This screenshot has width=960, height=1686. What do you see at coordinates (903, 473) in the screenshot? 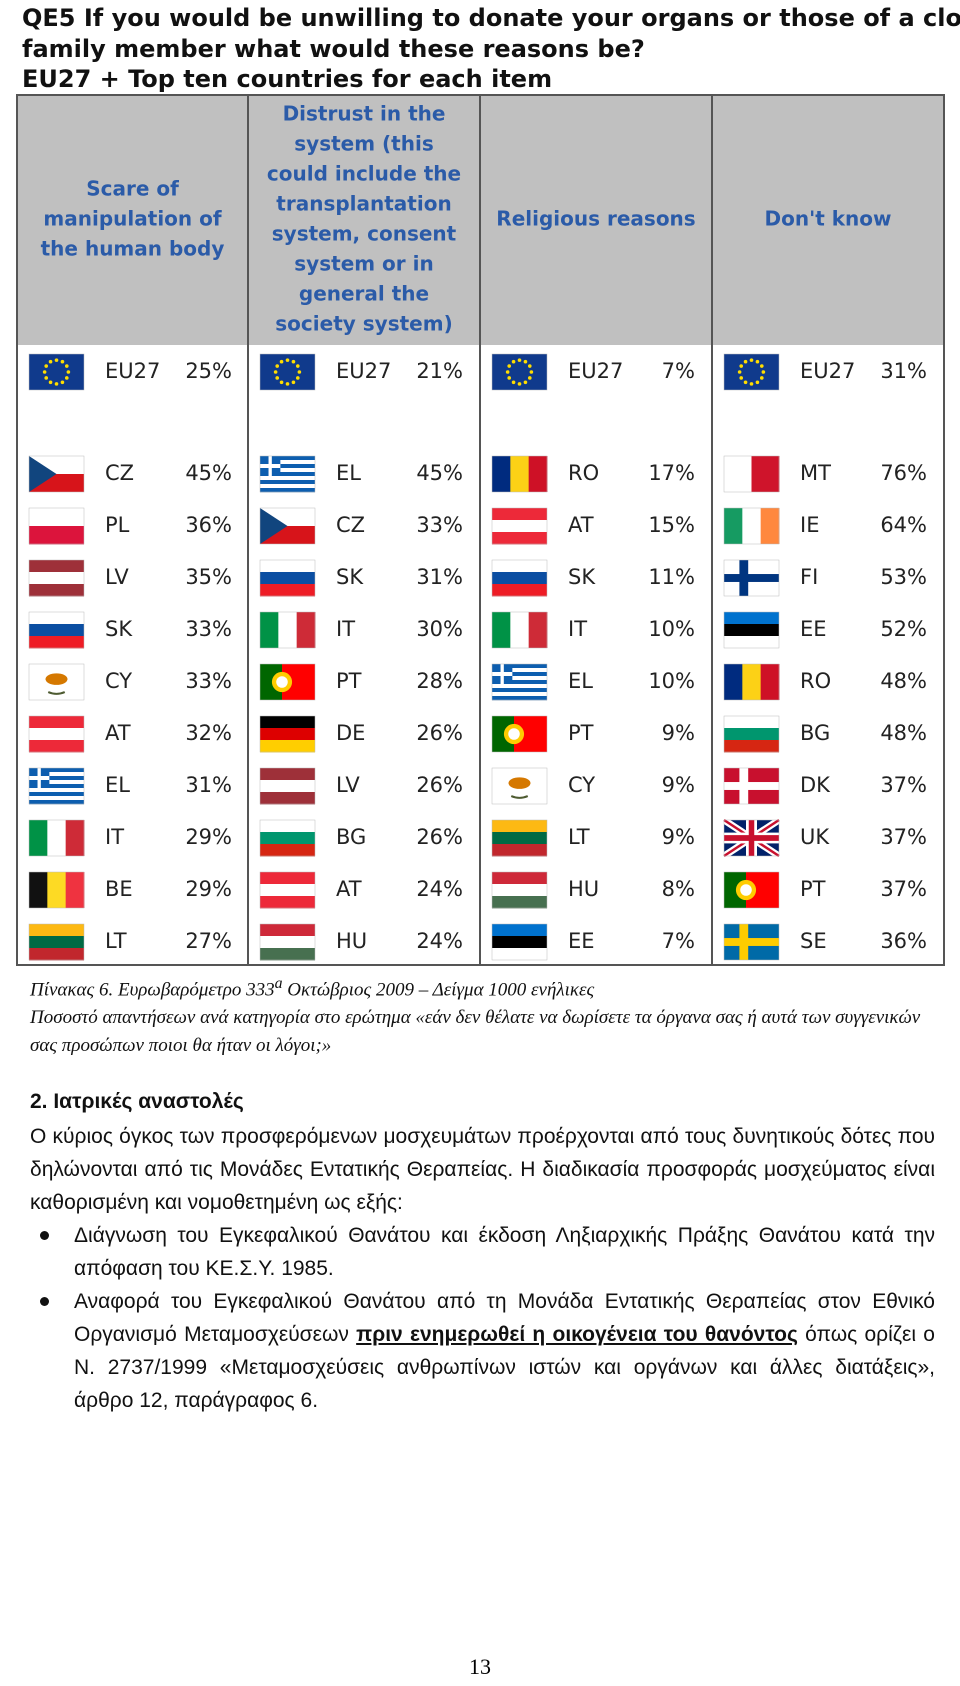
I see `percentage: 76%` at bounding box center [903, 473].